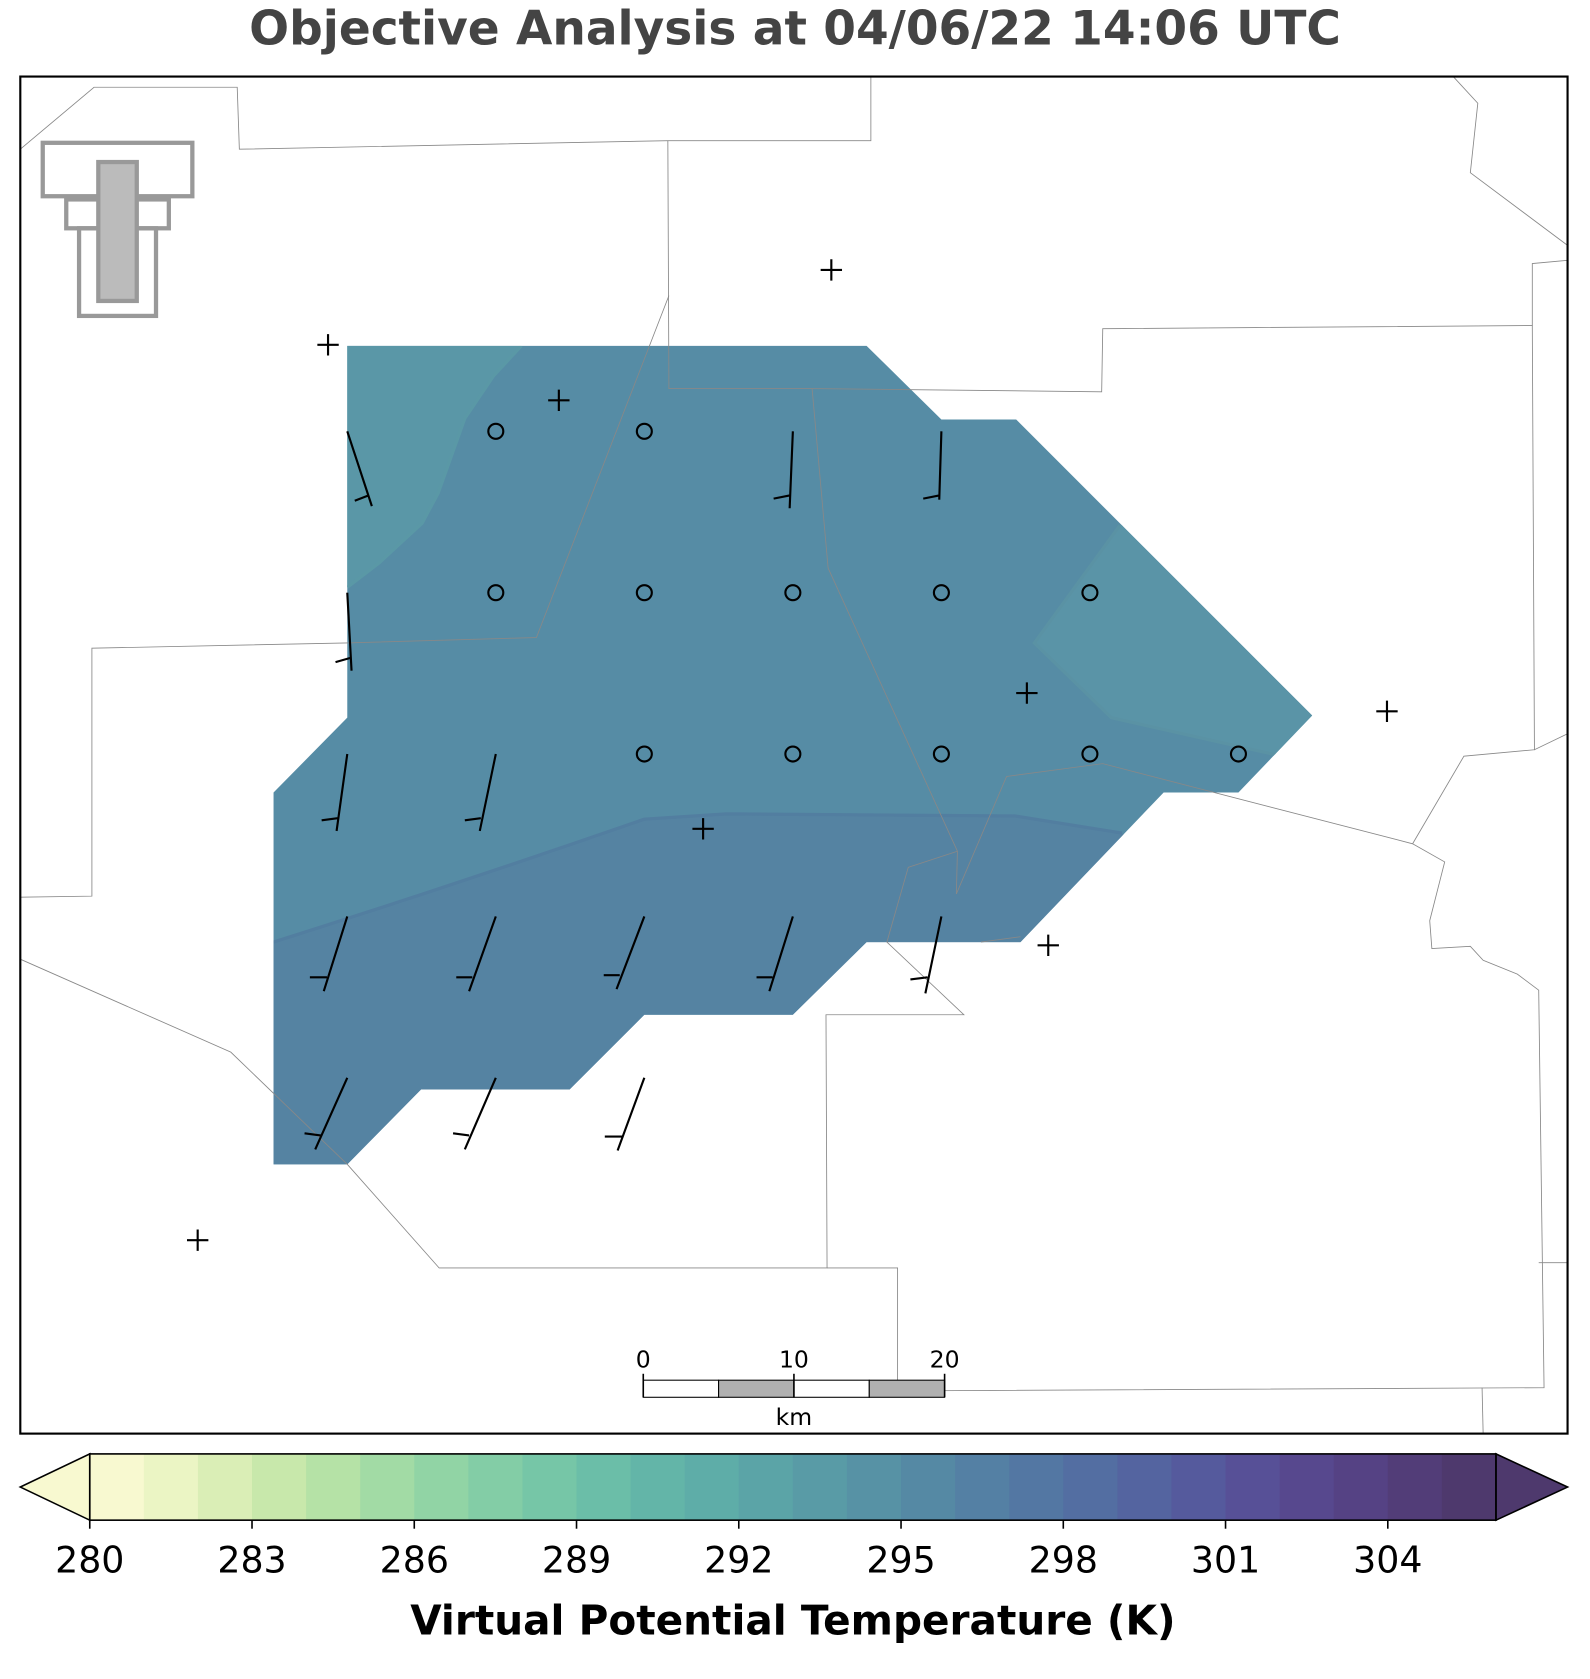  What do you see at coordinates (89, 1560) in the screenshot?
I see `colorbar-tick-label: 280` at bounding box center [89, 1560].